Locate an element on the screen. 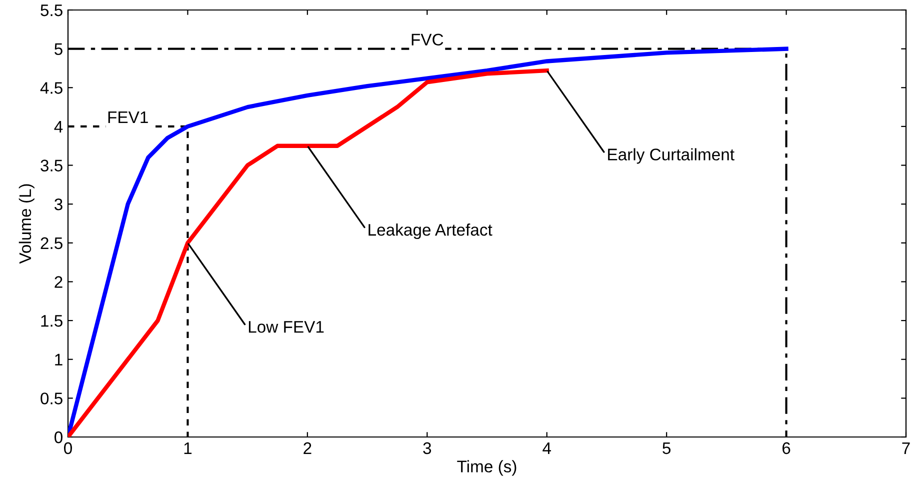 The height and width of the screenshot is (486, 911). y-tick-label: 0.5 is located at coordinates (51, 398).